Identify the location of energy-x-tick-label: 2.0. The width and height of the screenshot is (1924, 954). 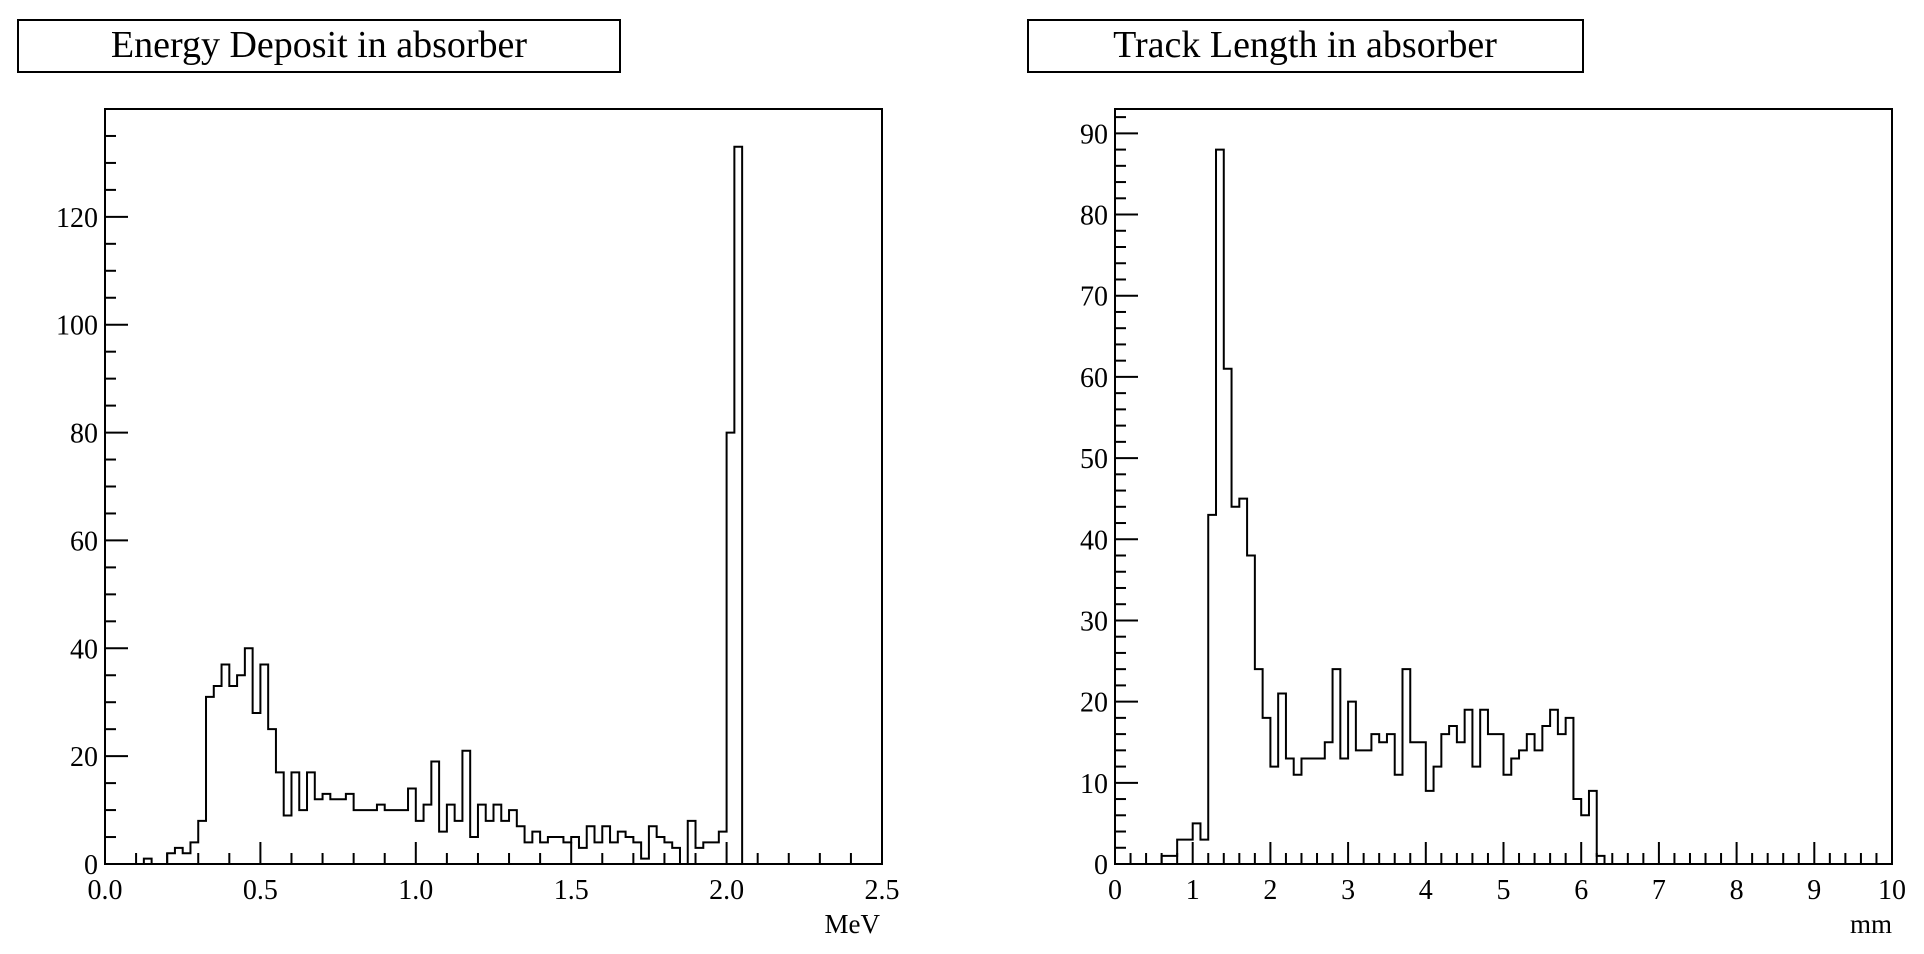
(726, 890).